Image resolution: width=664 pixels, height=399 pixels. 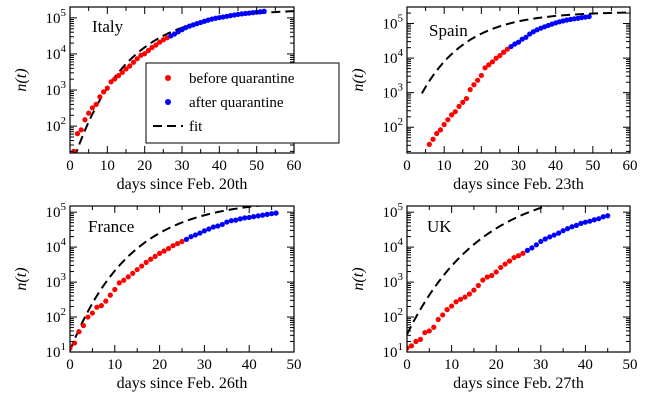 I want to click on x-tick-label: 60, so click(x=294, y=166).